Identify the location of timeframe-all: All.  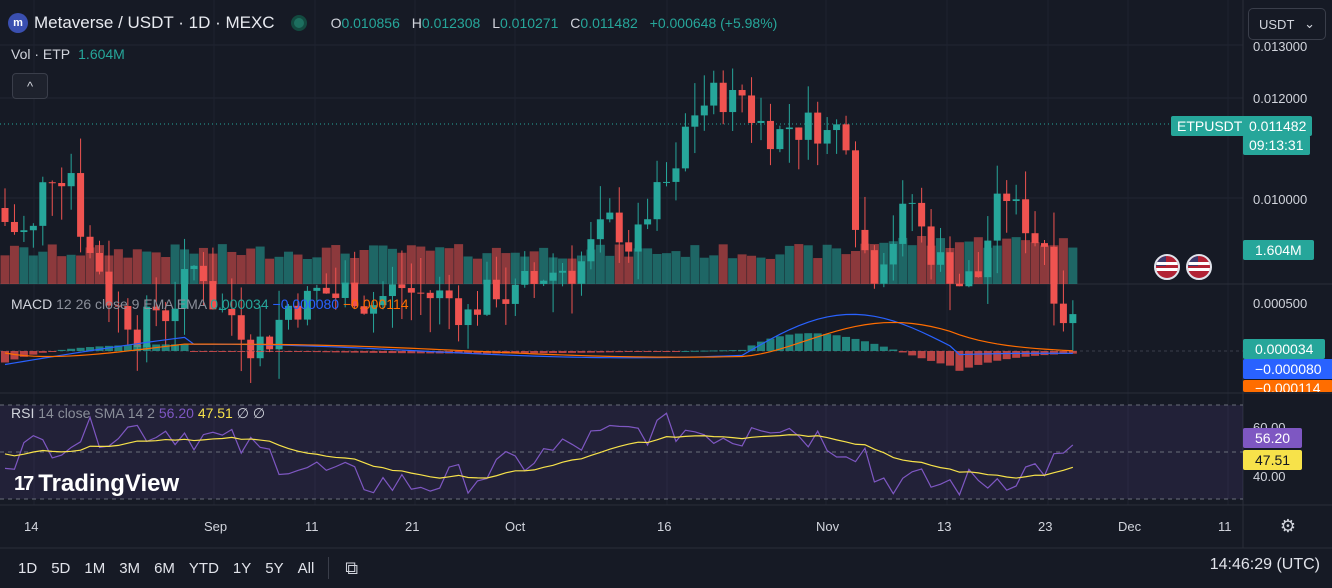
(306, 568).